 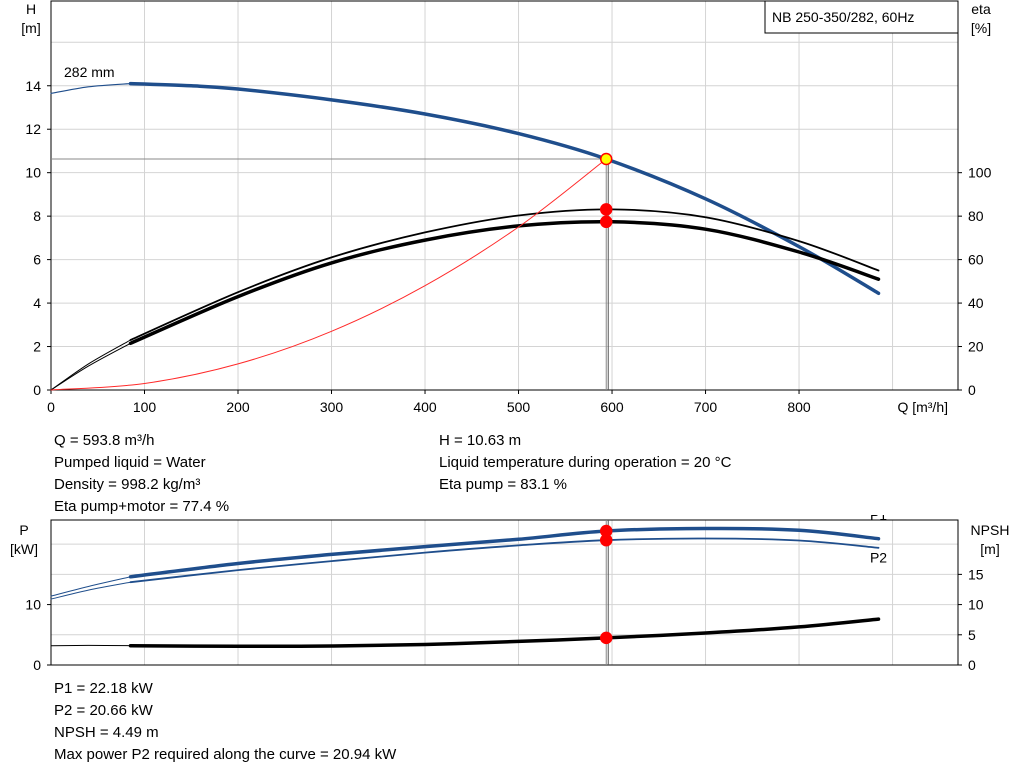 What do you see at coordinates (976, 347) in the screenshot?
I see `right-tick-label: 20` at bounding box center [976, 347].